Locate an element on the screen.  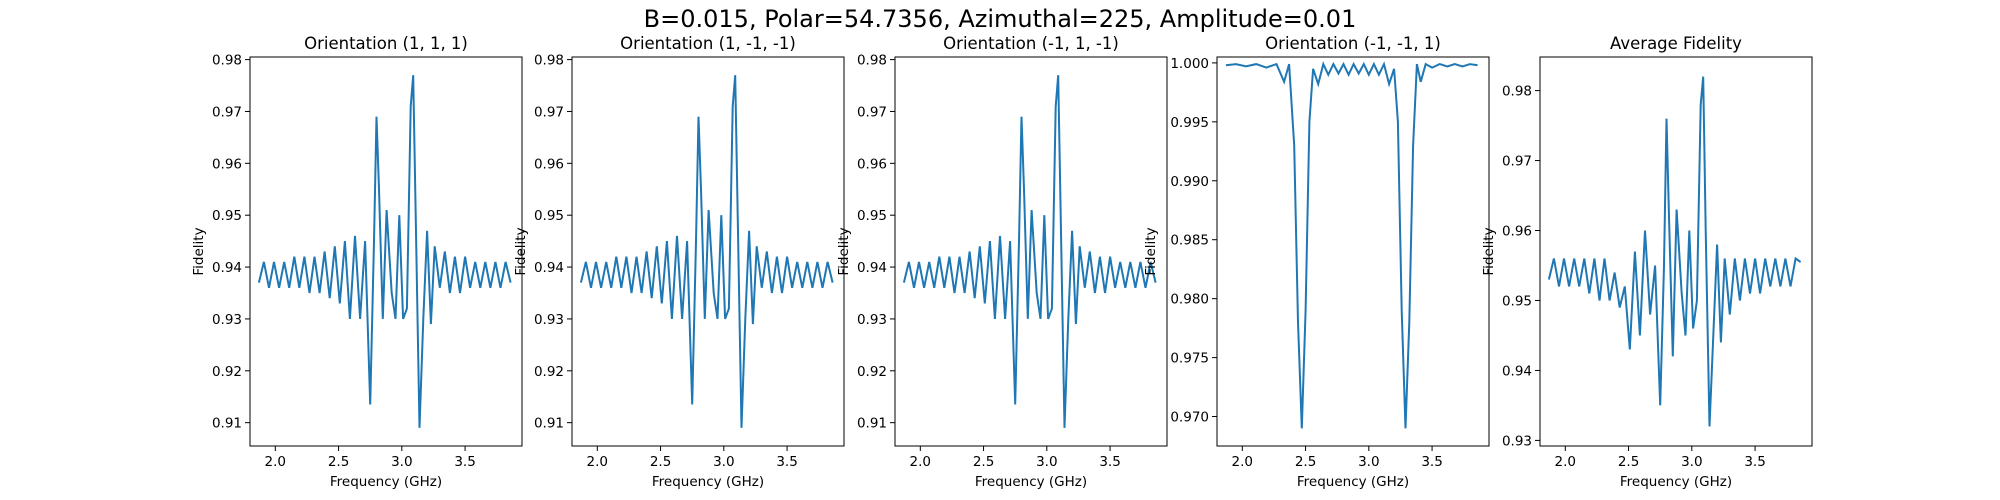
y-tick-label: 0.975 is located at coordinates (1189, 359).